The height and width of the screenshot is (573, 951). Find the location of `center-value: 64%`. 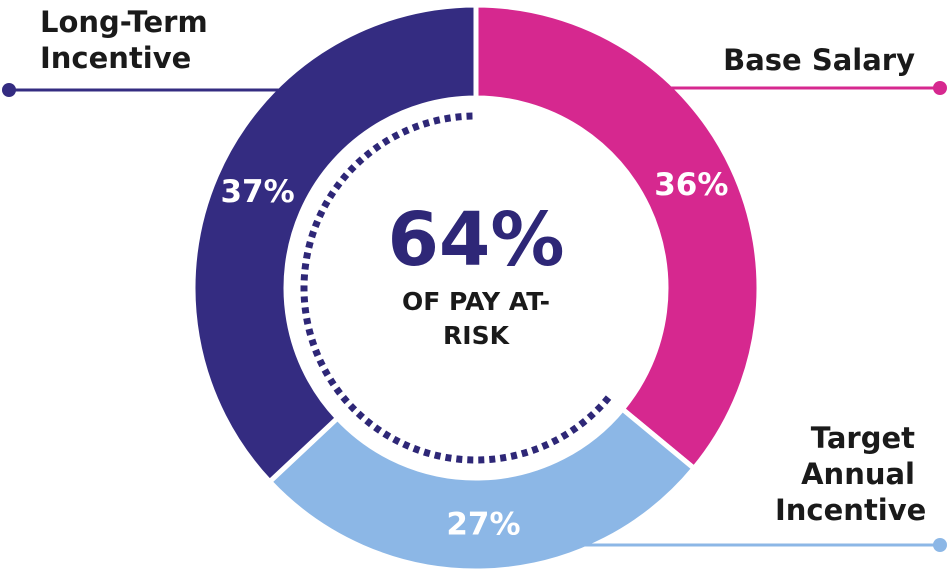

center-value: 64% is located at coordinates (476, 240).